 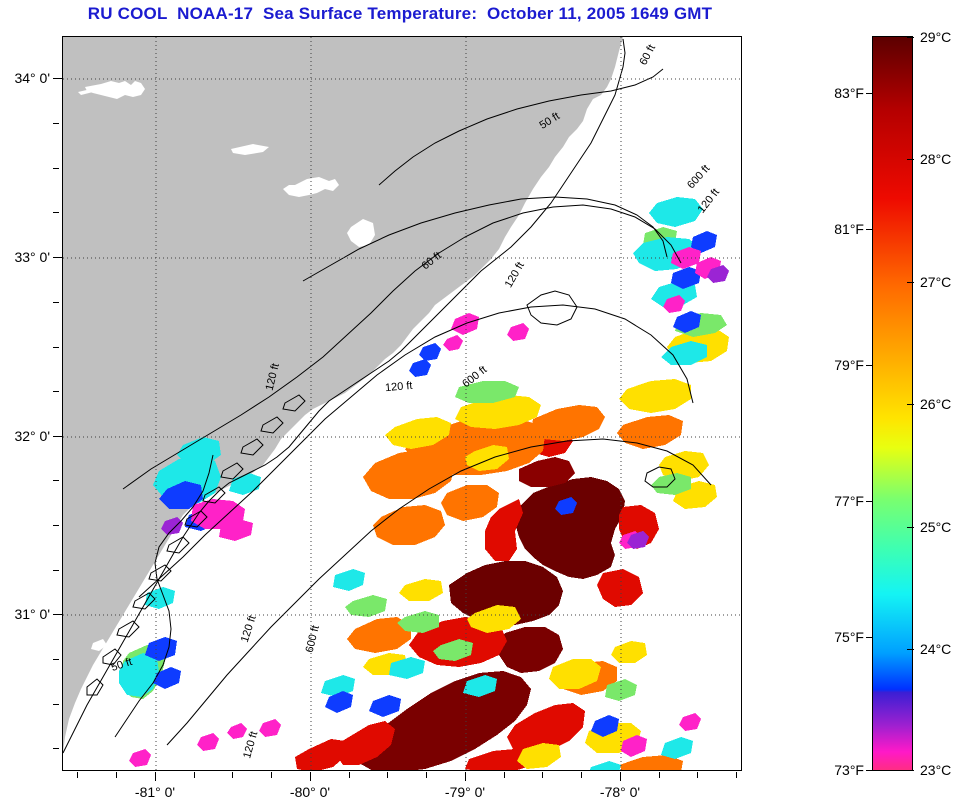 What do you see at coordinates (32, 614) in the screenshot?
I see `lat-label-31: 31° 0'` at bounding box center [32, 614].